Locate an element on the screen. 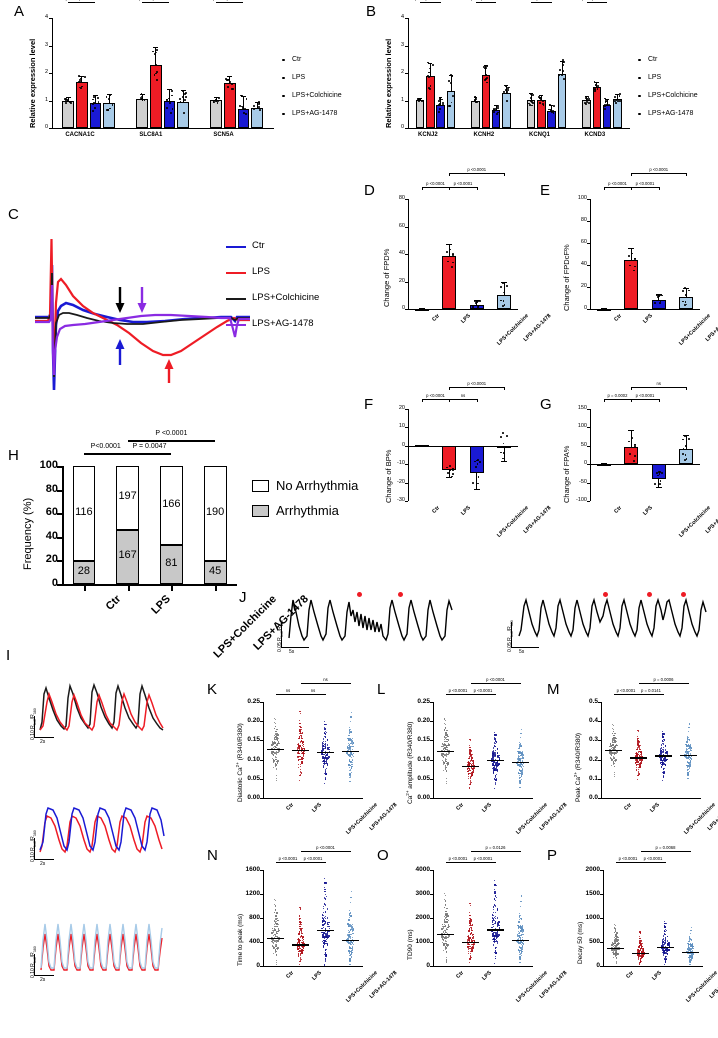 This screenshot has height=1038, width=718. calcium-trace-lps-ag1478 is located at coordinates (101, 947).